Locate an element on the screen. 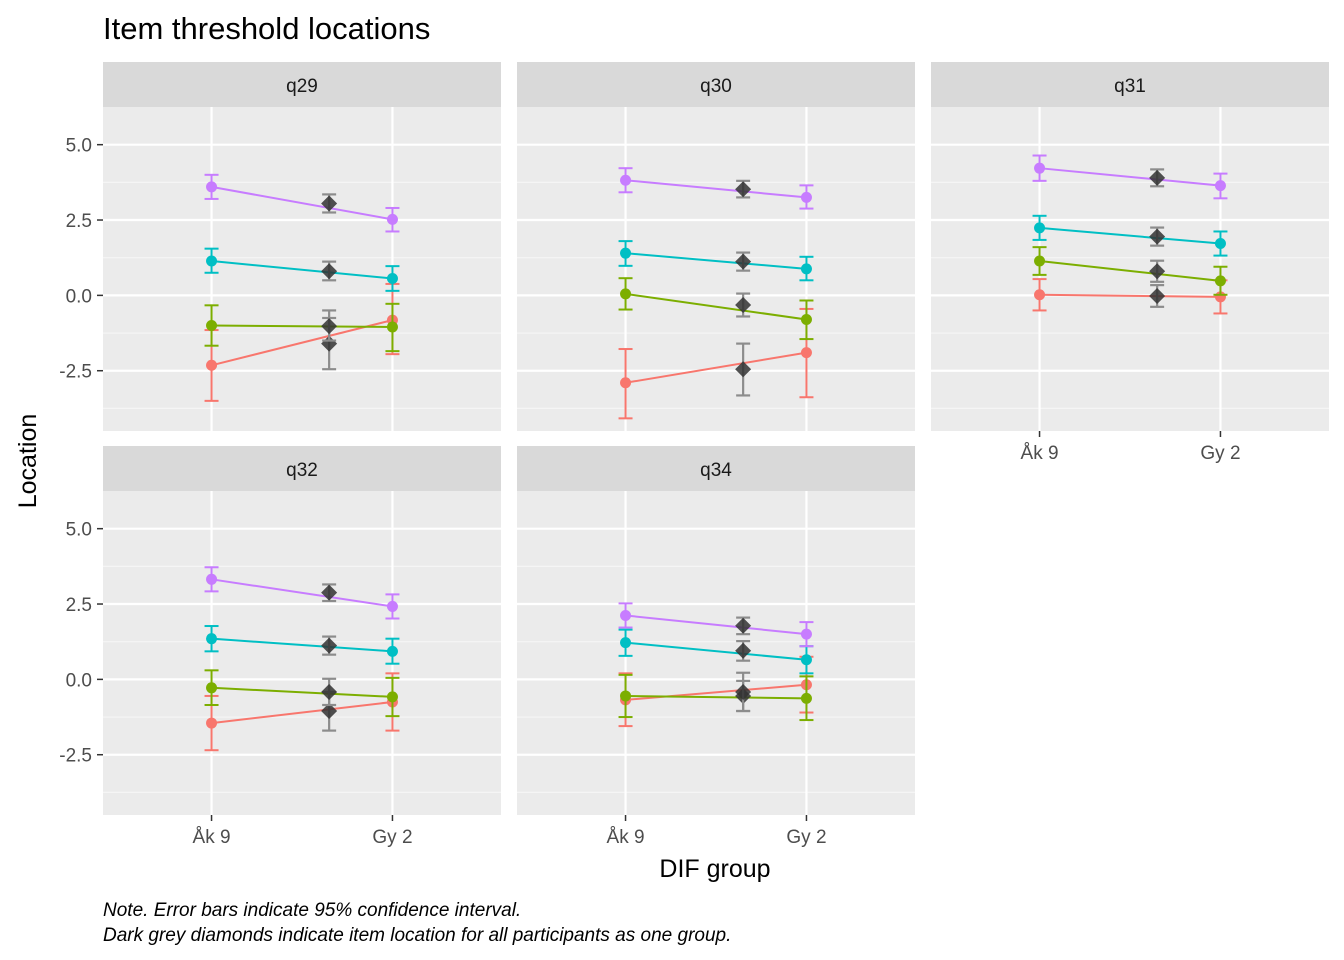 The height and width of the screenshot is (960, 1344). strip-q29 is located at coordinates (302, 84).